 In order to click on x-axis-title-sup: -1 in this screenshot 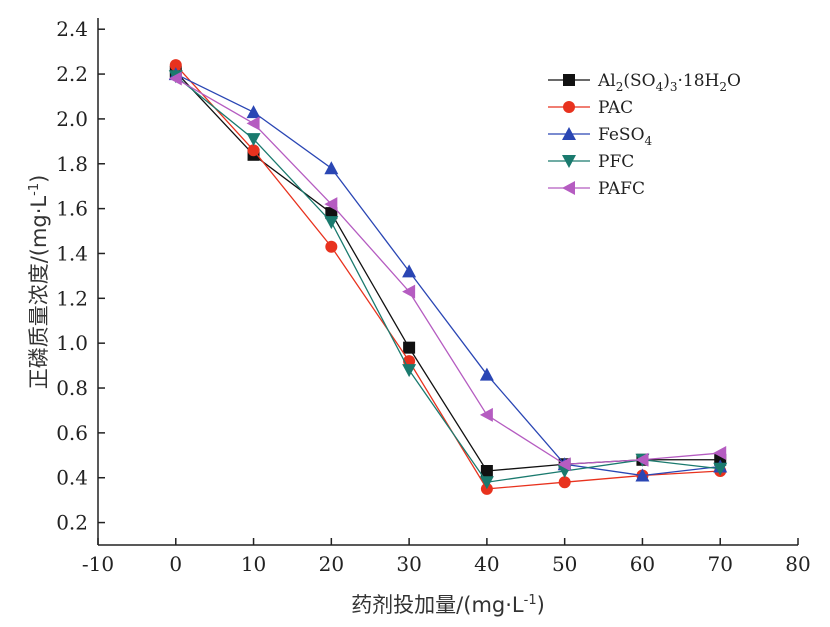, I will do `click(530, 600)`.